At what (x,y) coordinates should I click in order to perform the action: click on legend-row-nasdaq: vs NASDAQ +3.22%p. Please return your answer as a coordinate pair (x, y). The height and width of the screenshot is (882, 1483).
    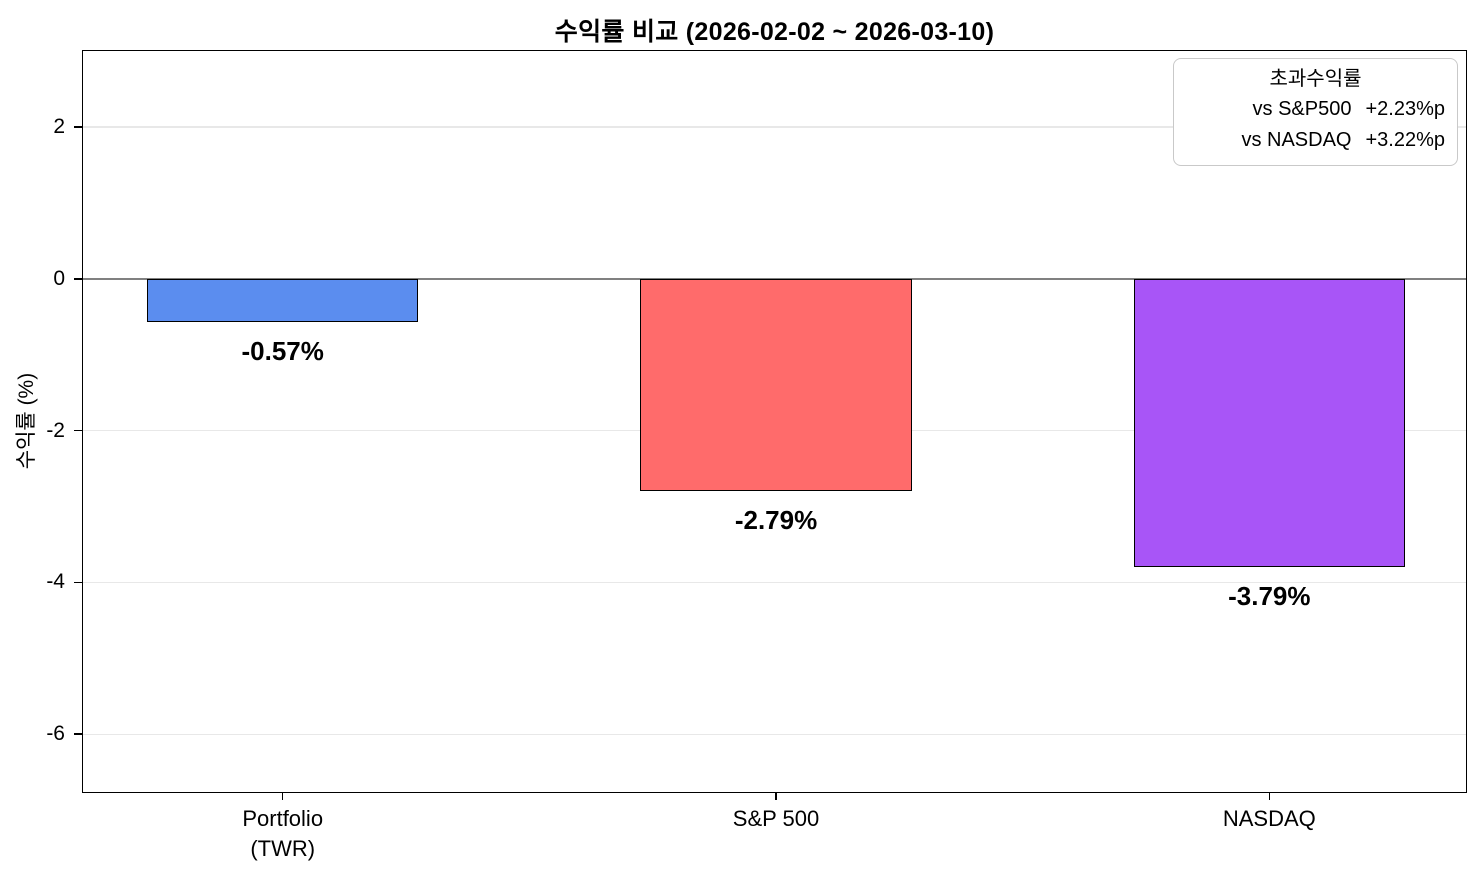
    Looking at the image, I should click on (1315, 140).